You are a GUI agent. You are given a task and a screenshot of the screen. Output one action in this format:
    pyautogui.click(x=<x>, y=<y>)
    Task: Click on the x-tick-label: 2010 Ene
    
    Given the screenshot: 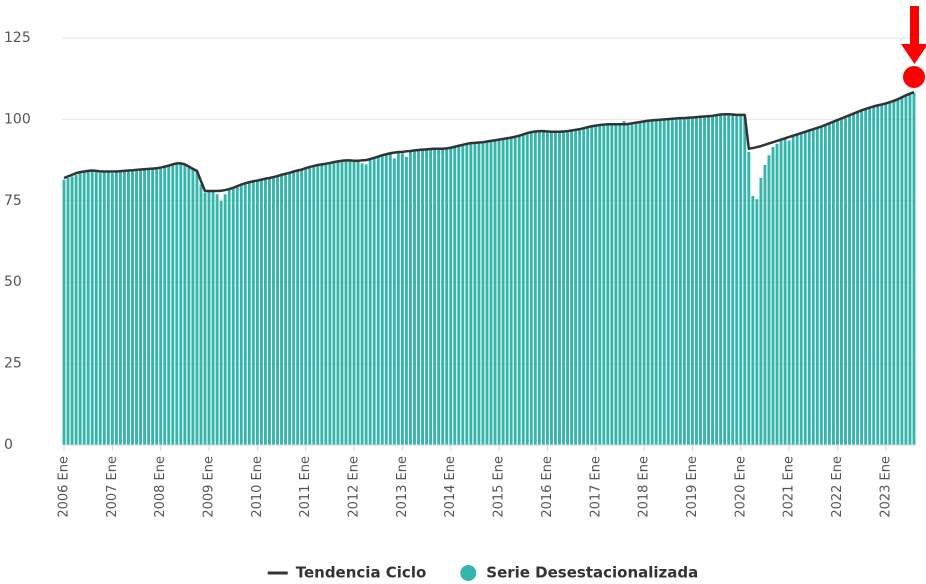 What is the action you would take?
    pyautogui.click(x=257, y=487)
    